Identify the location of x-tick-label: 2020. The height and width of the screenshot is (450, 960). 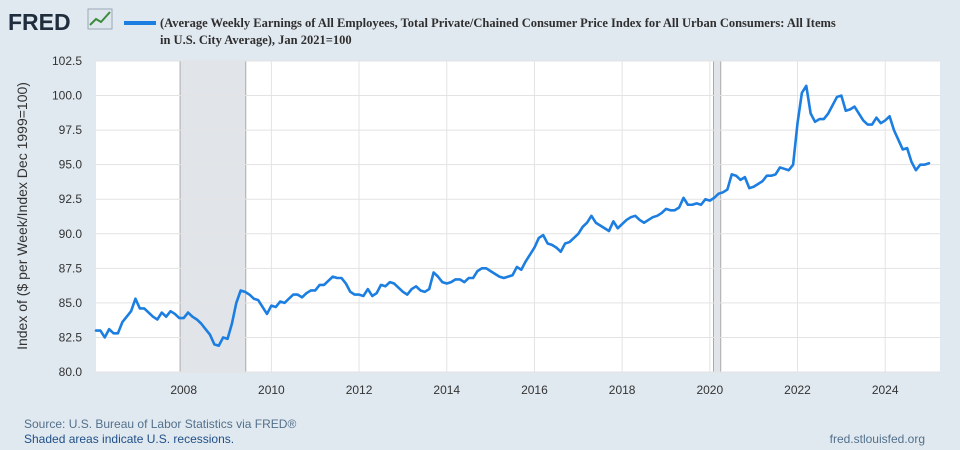
(709, 390).